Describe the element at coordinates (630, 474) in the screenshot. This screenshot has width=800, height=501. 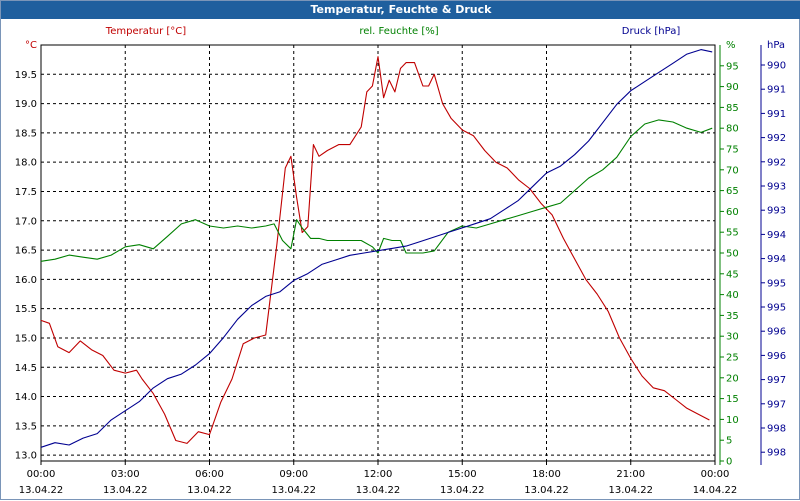
I see `x-tick-time: 21:00` at that location.